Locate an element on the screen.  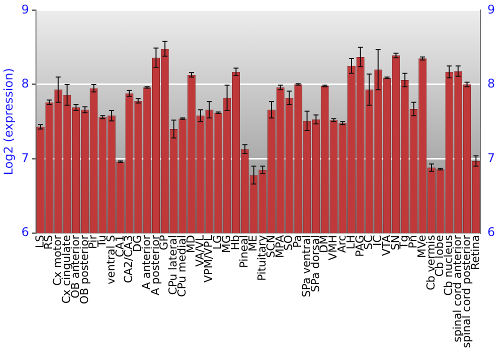
y-tick-label: 8 is located at coordinates (25, 83).